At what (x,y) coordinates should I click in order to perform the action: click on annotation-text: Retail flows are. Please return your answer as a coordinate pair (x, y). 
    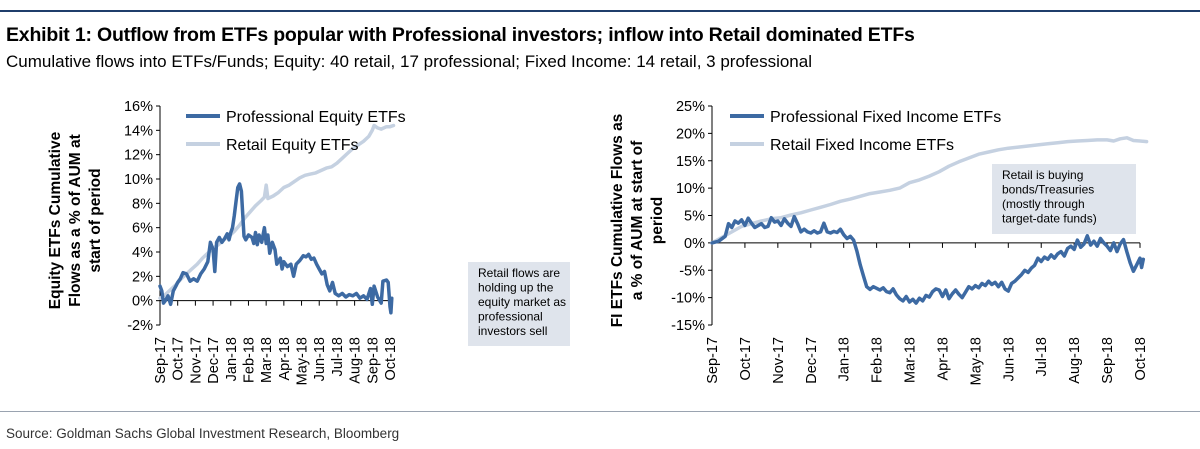
    Looking at the image, I should click on (519, 273).